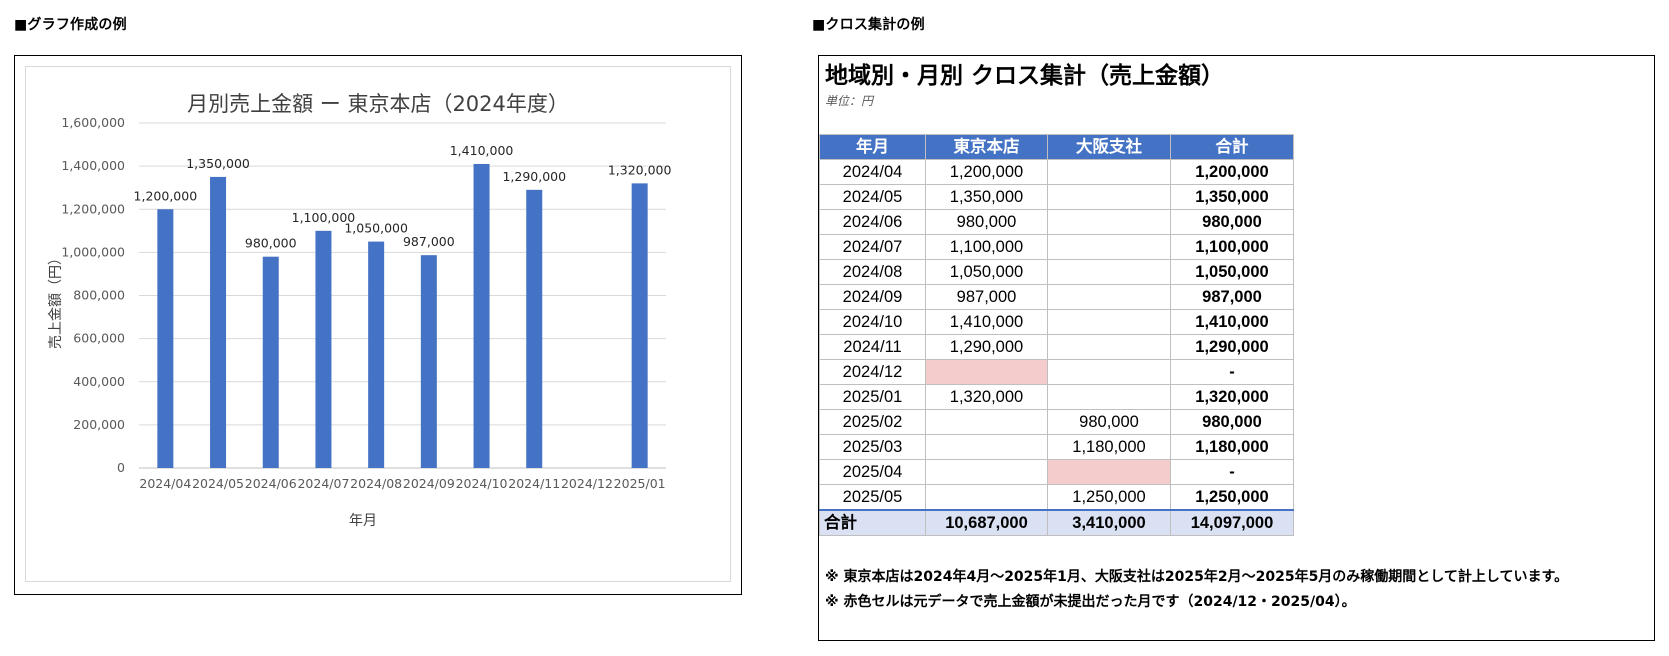 The height and width of the screenshot is (656, 1669). What do you see at coordinates (872, 397) in the screenshot?
I see `cell-month: 2025/01` at bounding box center [872, 397].